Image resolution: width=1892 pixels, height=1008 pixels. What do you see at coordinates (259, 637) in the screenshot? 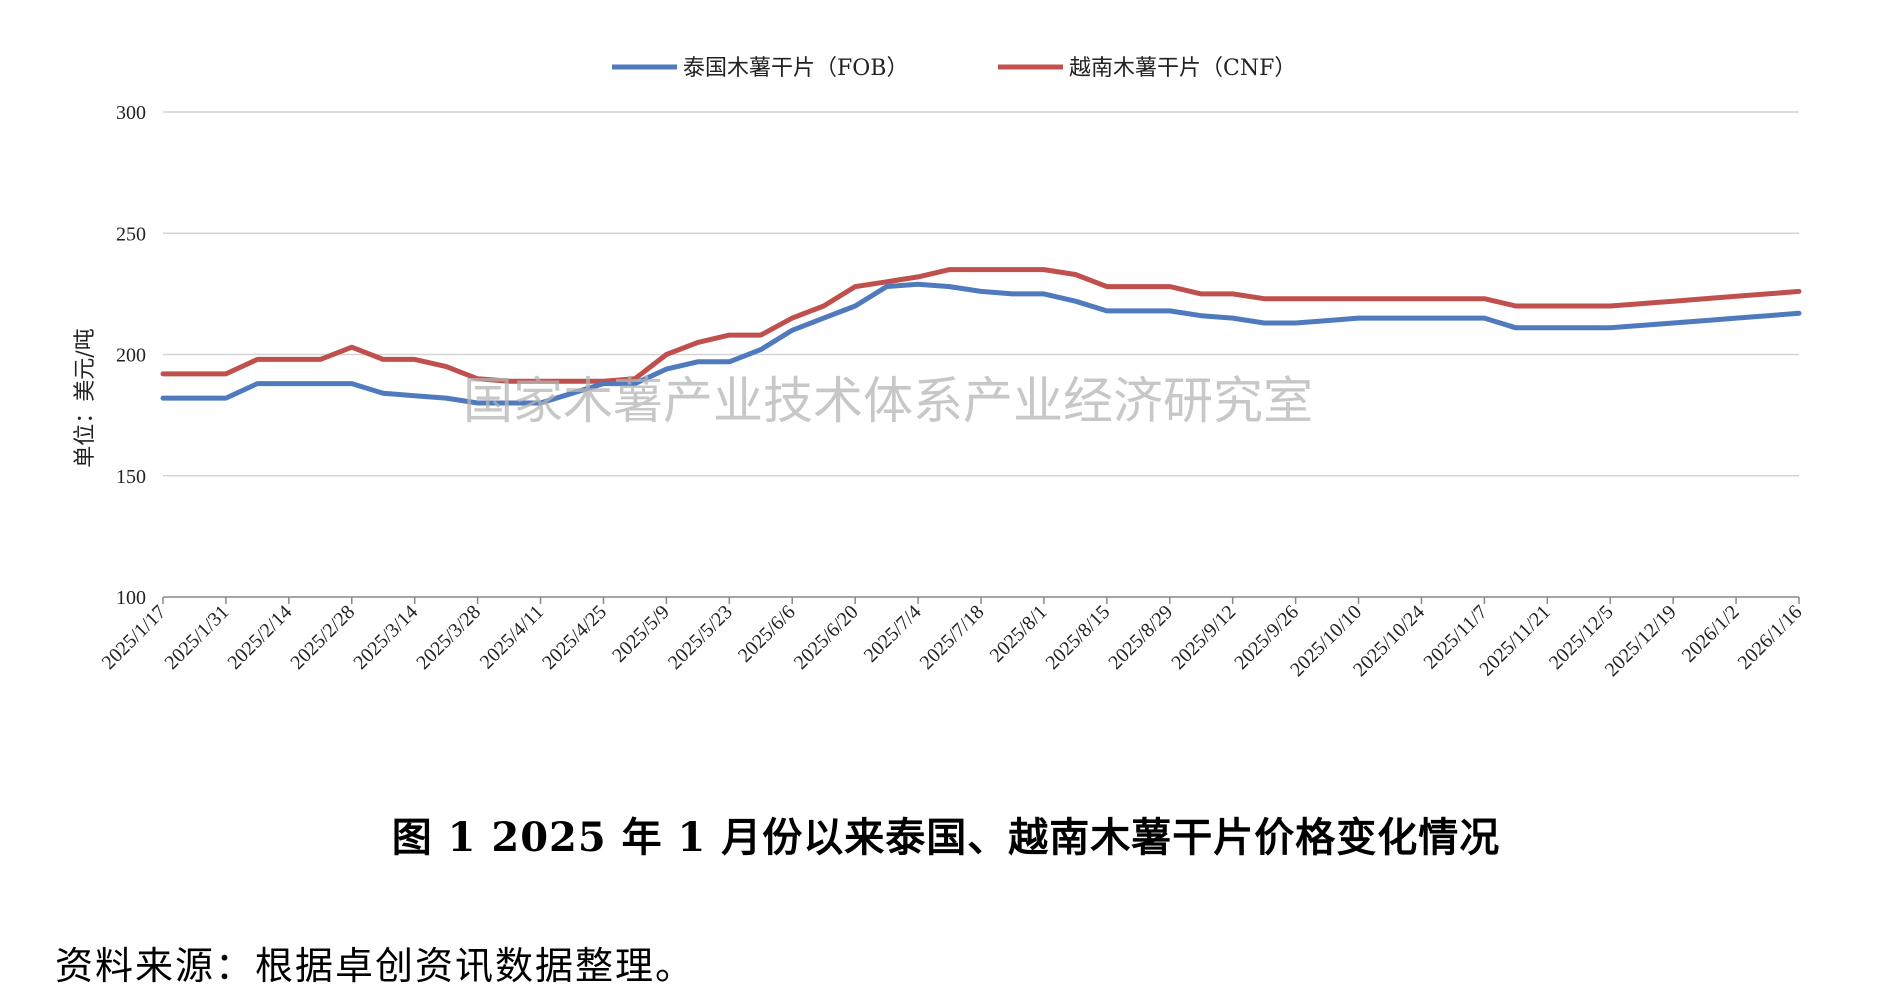
I see `x-tick-label: 2025/2/14` at bounding box center [259, 637].